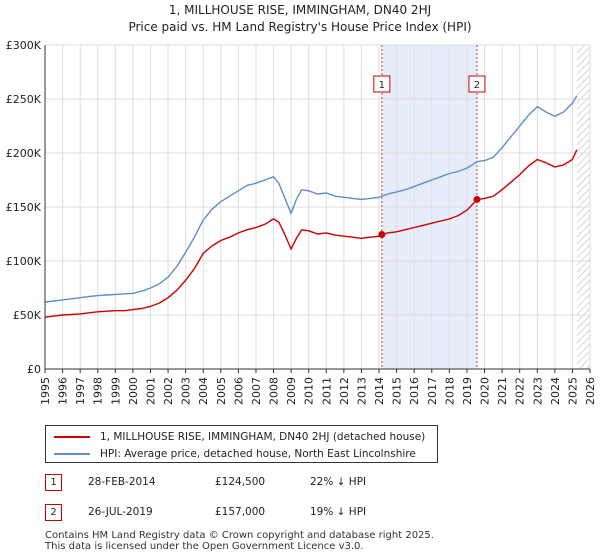  What do you see at coordinates (326, 391) in the screenshot?
I see `x-tick-label: 2011` at bounding box center [326, 391].